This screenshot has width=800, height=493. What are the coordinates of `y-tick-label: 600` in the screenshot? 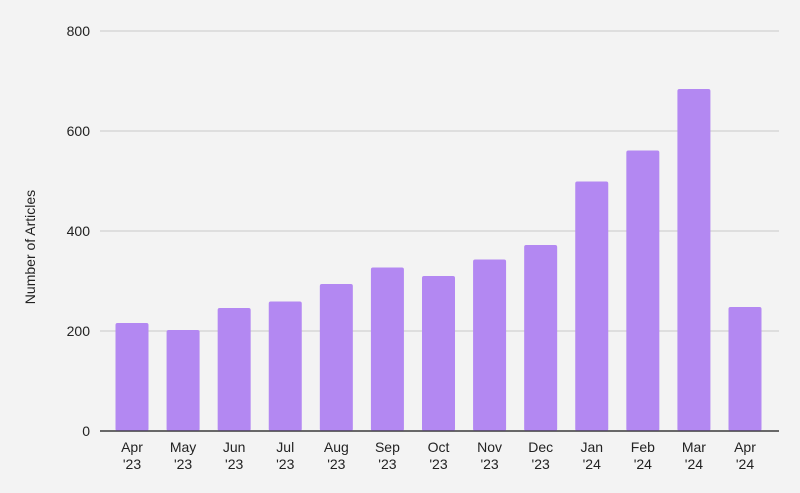 It's located at (79, 131).